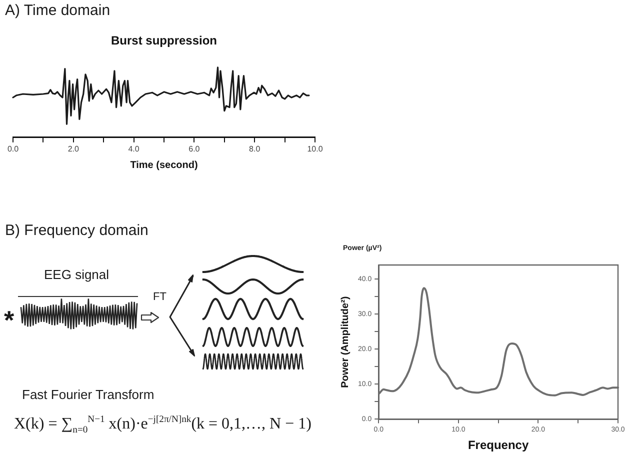  I want to click on y-axis-title: Power (Amplitude²), so click(345, 342).